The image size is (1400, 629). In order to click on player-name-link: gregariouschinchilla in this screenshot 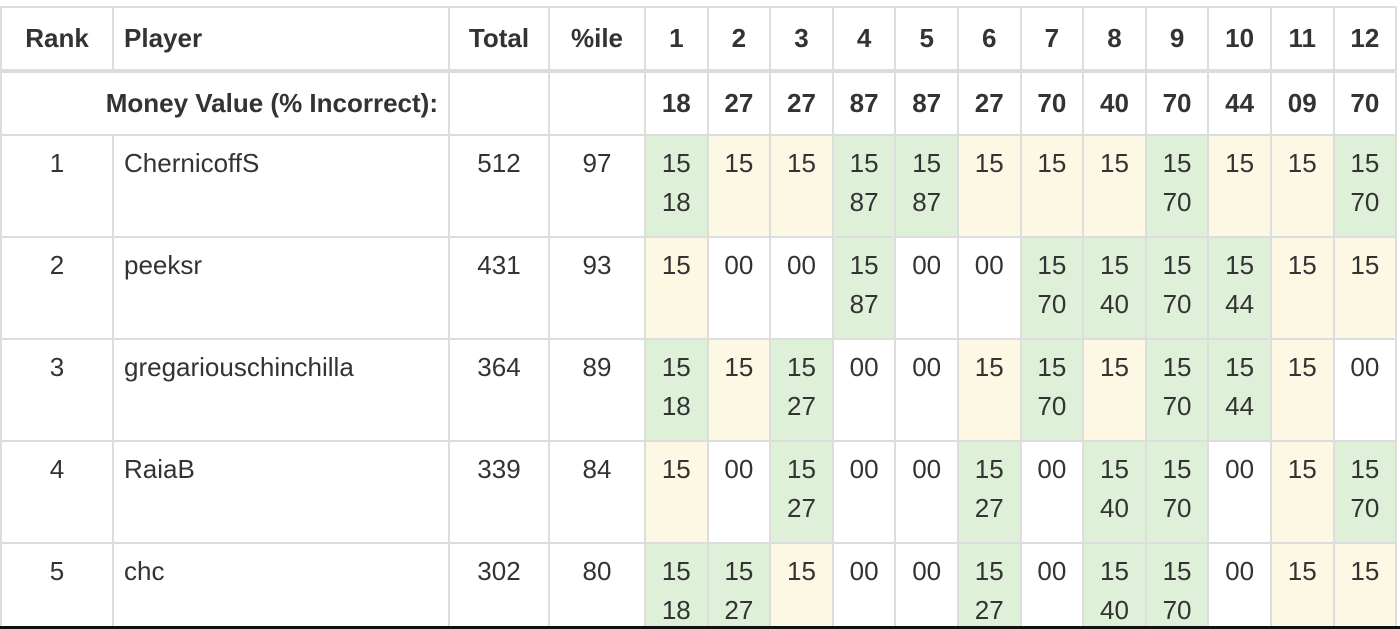, I will do `click(281, 390)`.